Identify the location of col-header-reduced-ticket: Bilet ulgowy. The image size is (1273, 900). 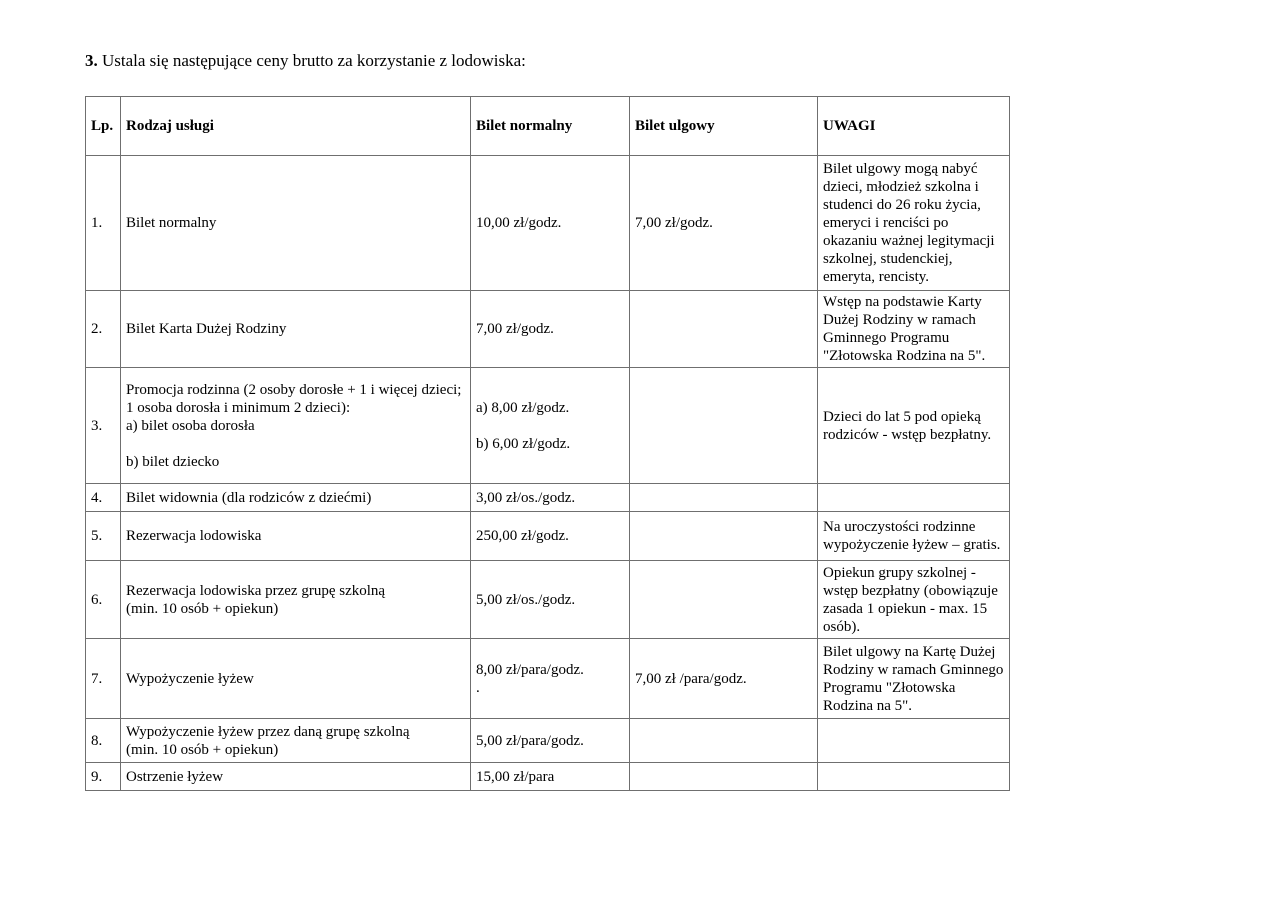
(723, 126).